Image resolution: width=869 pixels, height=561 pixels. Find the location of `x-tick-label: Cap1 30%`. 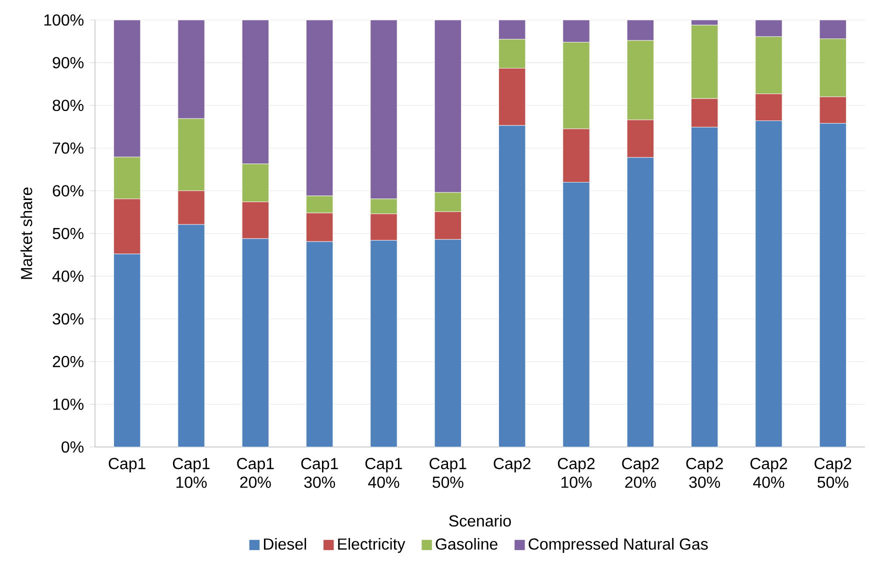

x-tick-label: Cap1 30% is located at coordinates (319, 473).